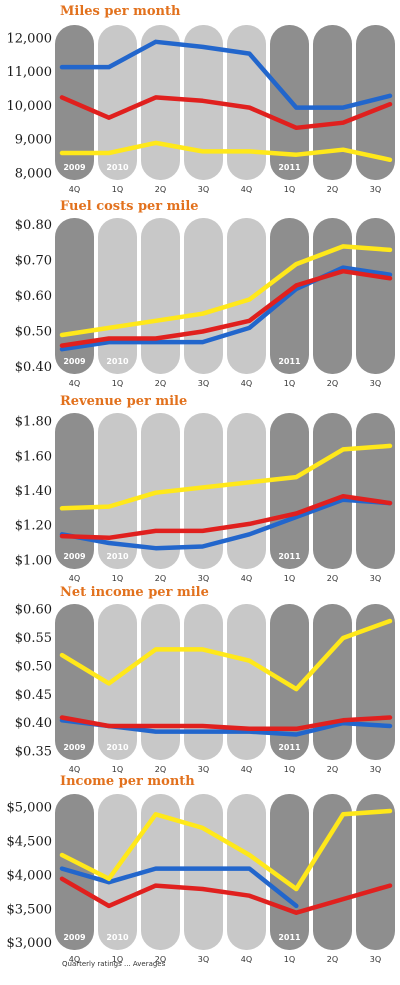  I want to click on y-tick-label: 8,000, so click(33, 173).